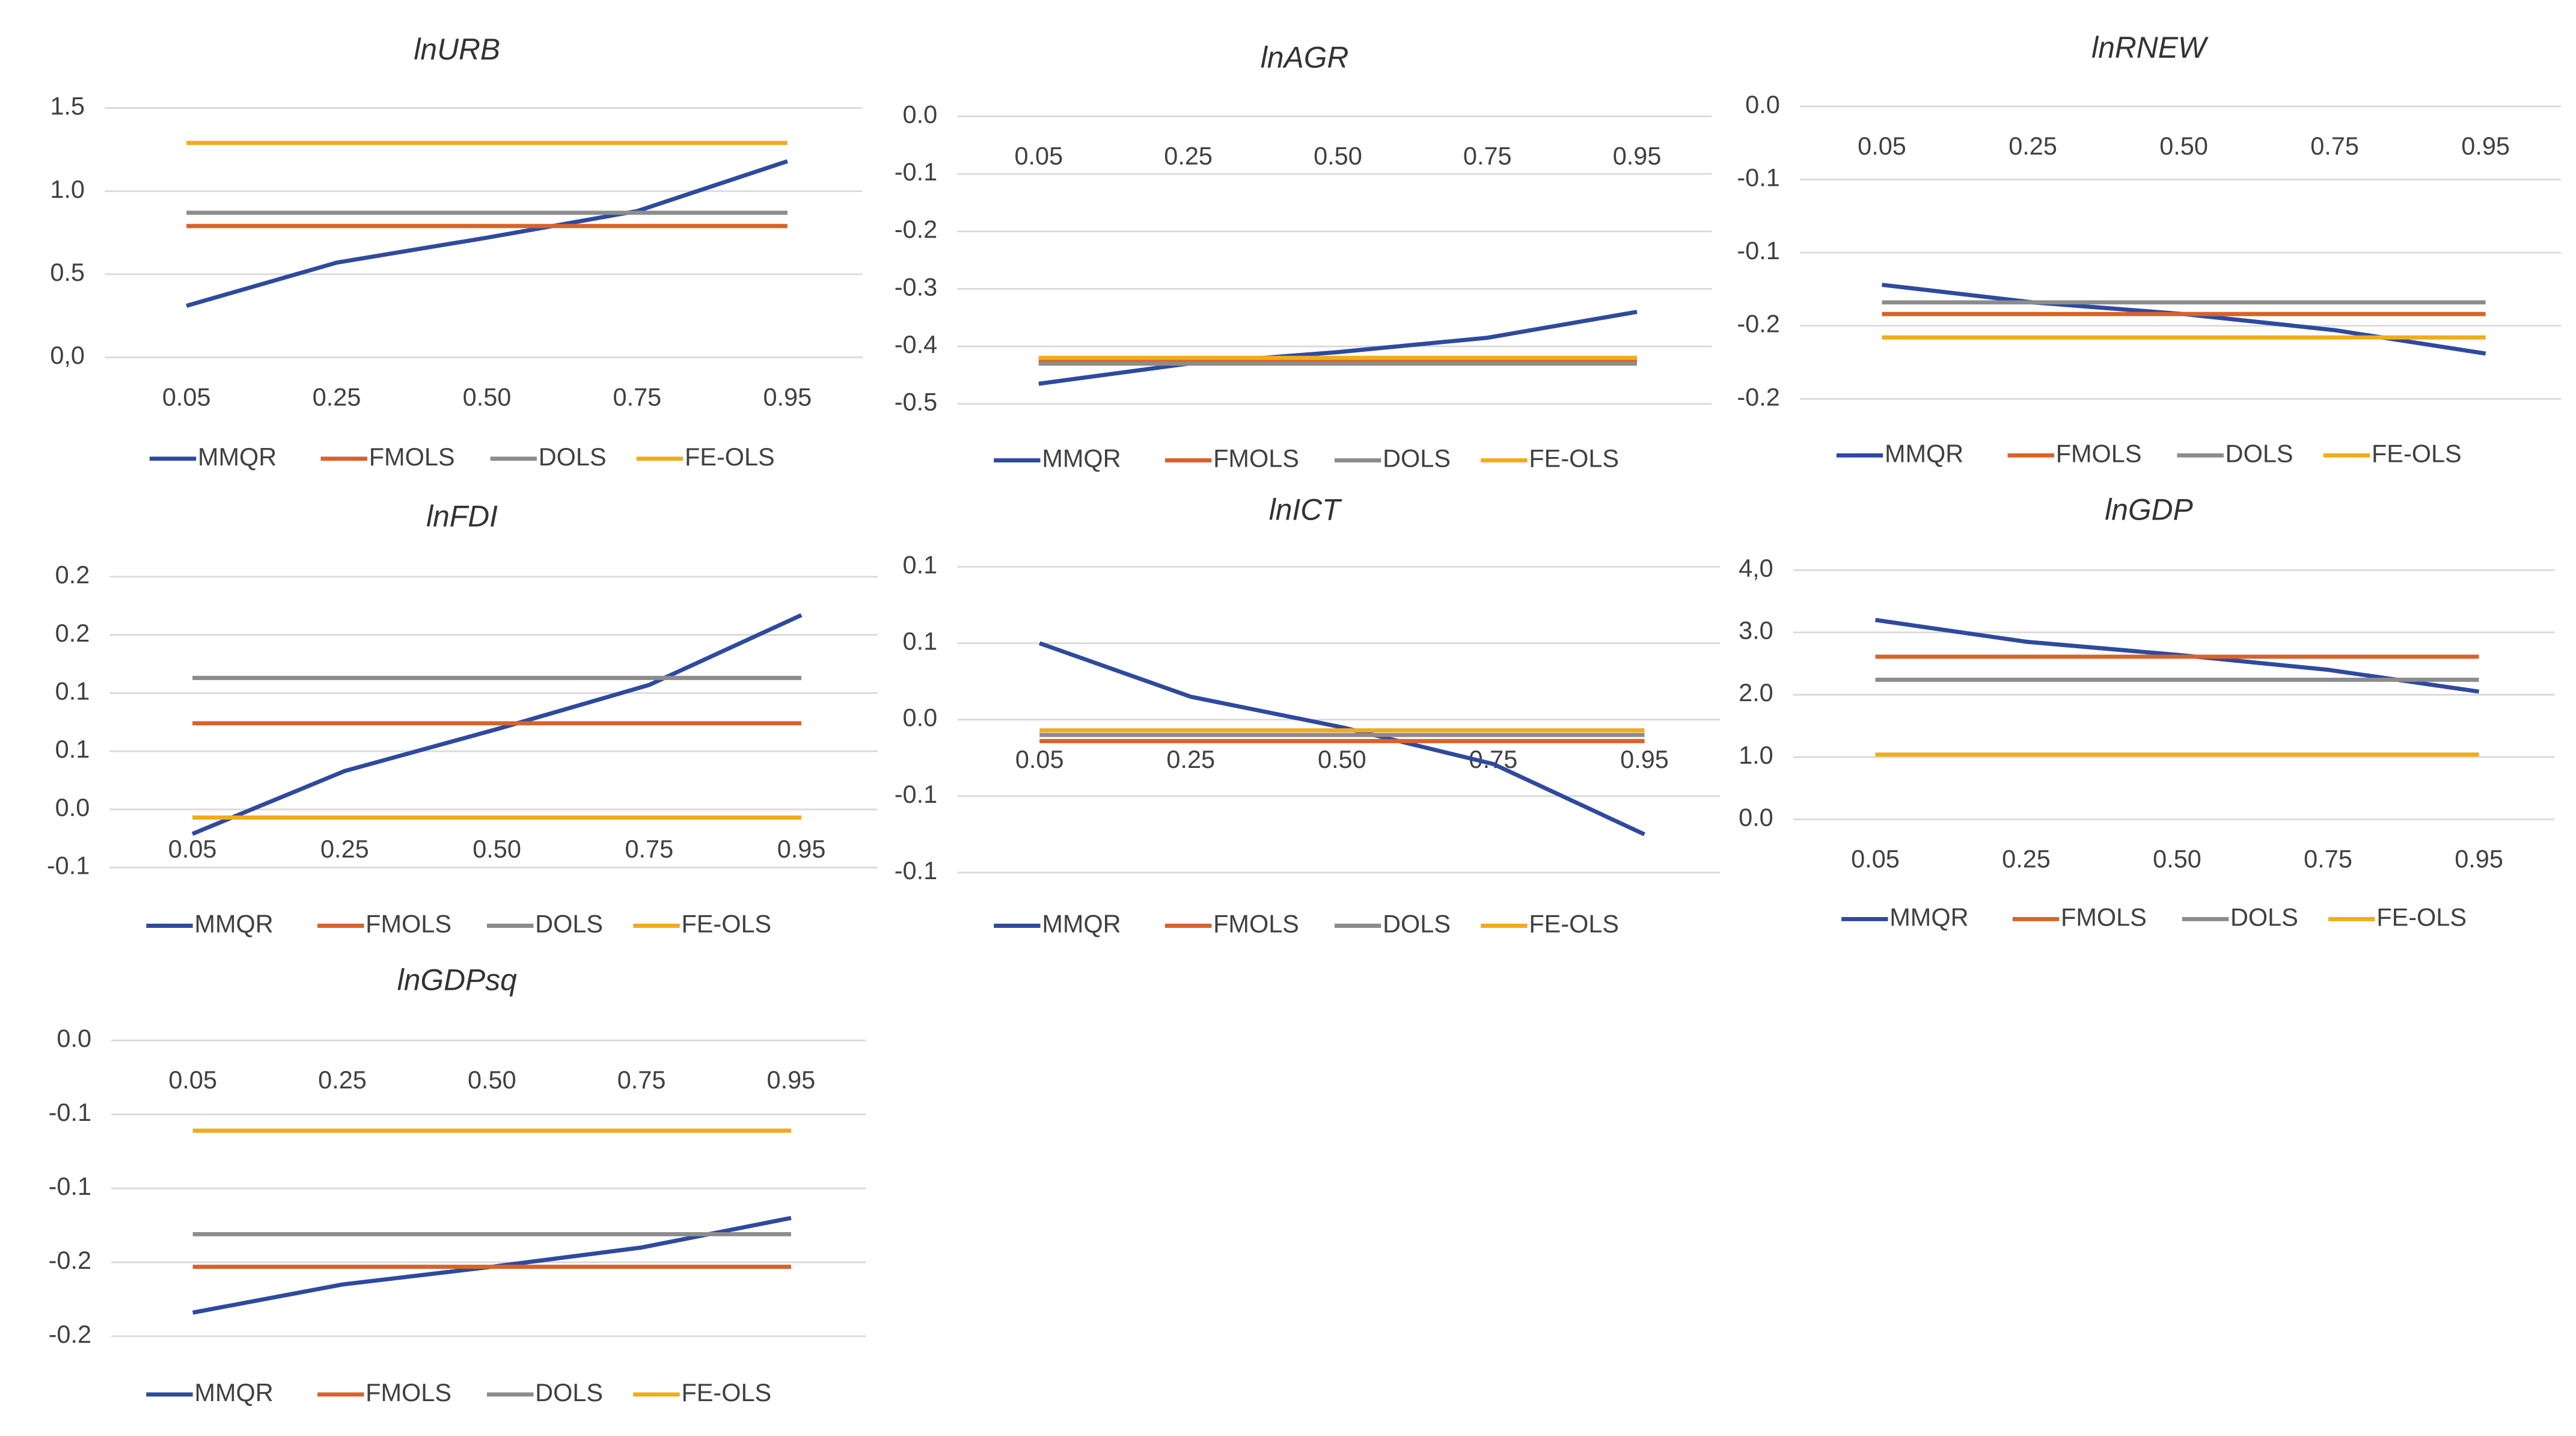 This screenshot has height=1436, width=2576. I want to click on chart-title: lnFDI, so click(462, 516).